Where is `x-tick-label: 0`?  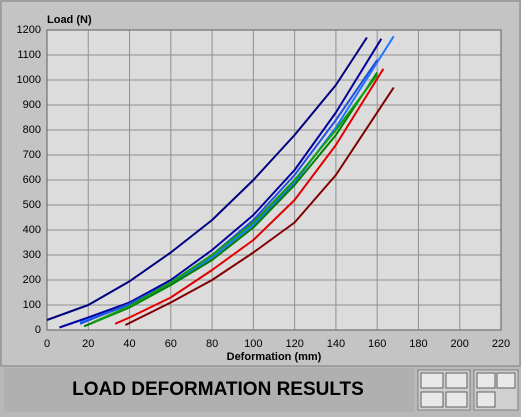 x-tick-label: 0 is located at coordinates (47, 344).